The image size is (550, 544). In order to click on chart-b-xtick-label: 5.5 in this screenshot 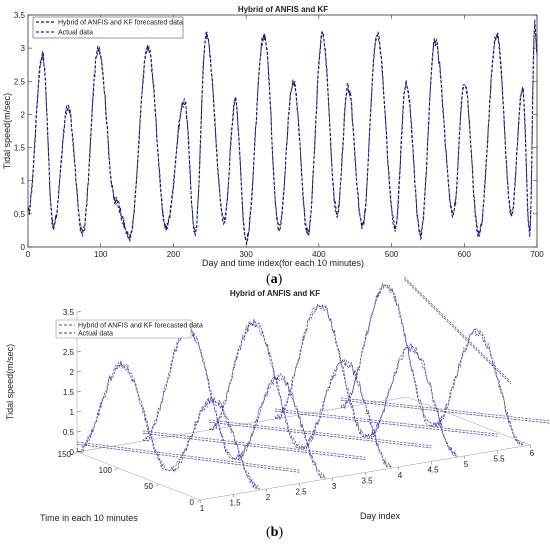, I will do `click(499, 459)`.